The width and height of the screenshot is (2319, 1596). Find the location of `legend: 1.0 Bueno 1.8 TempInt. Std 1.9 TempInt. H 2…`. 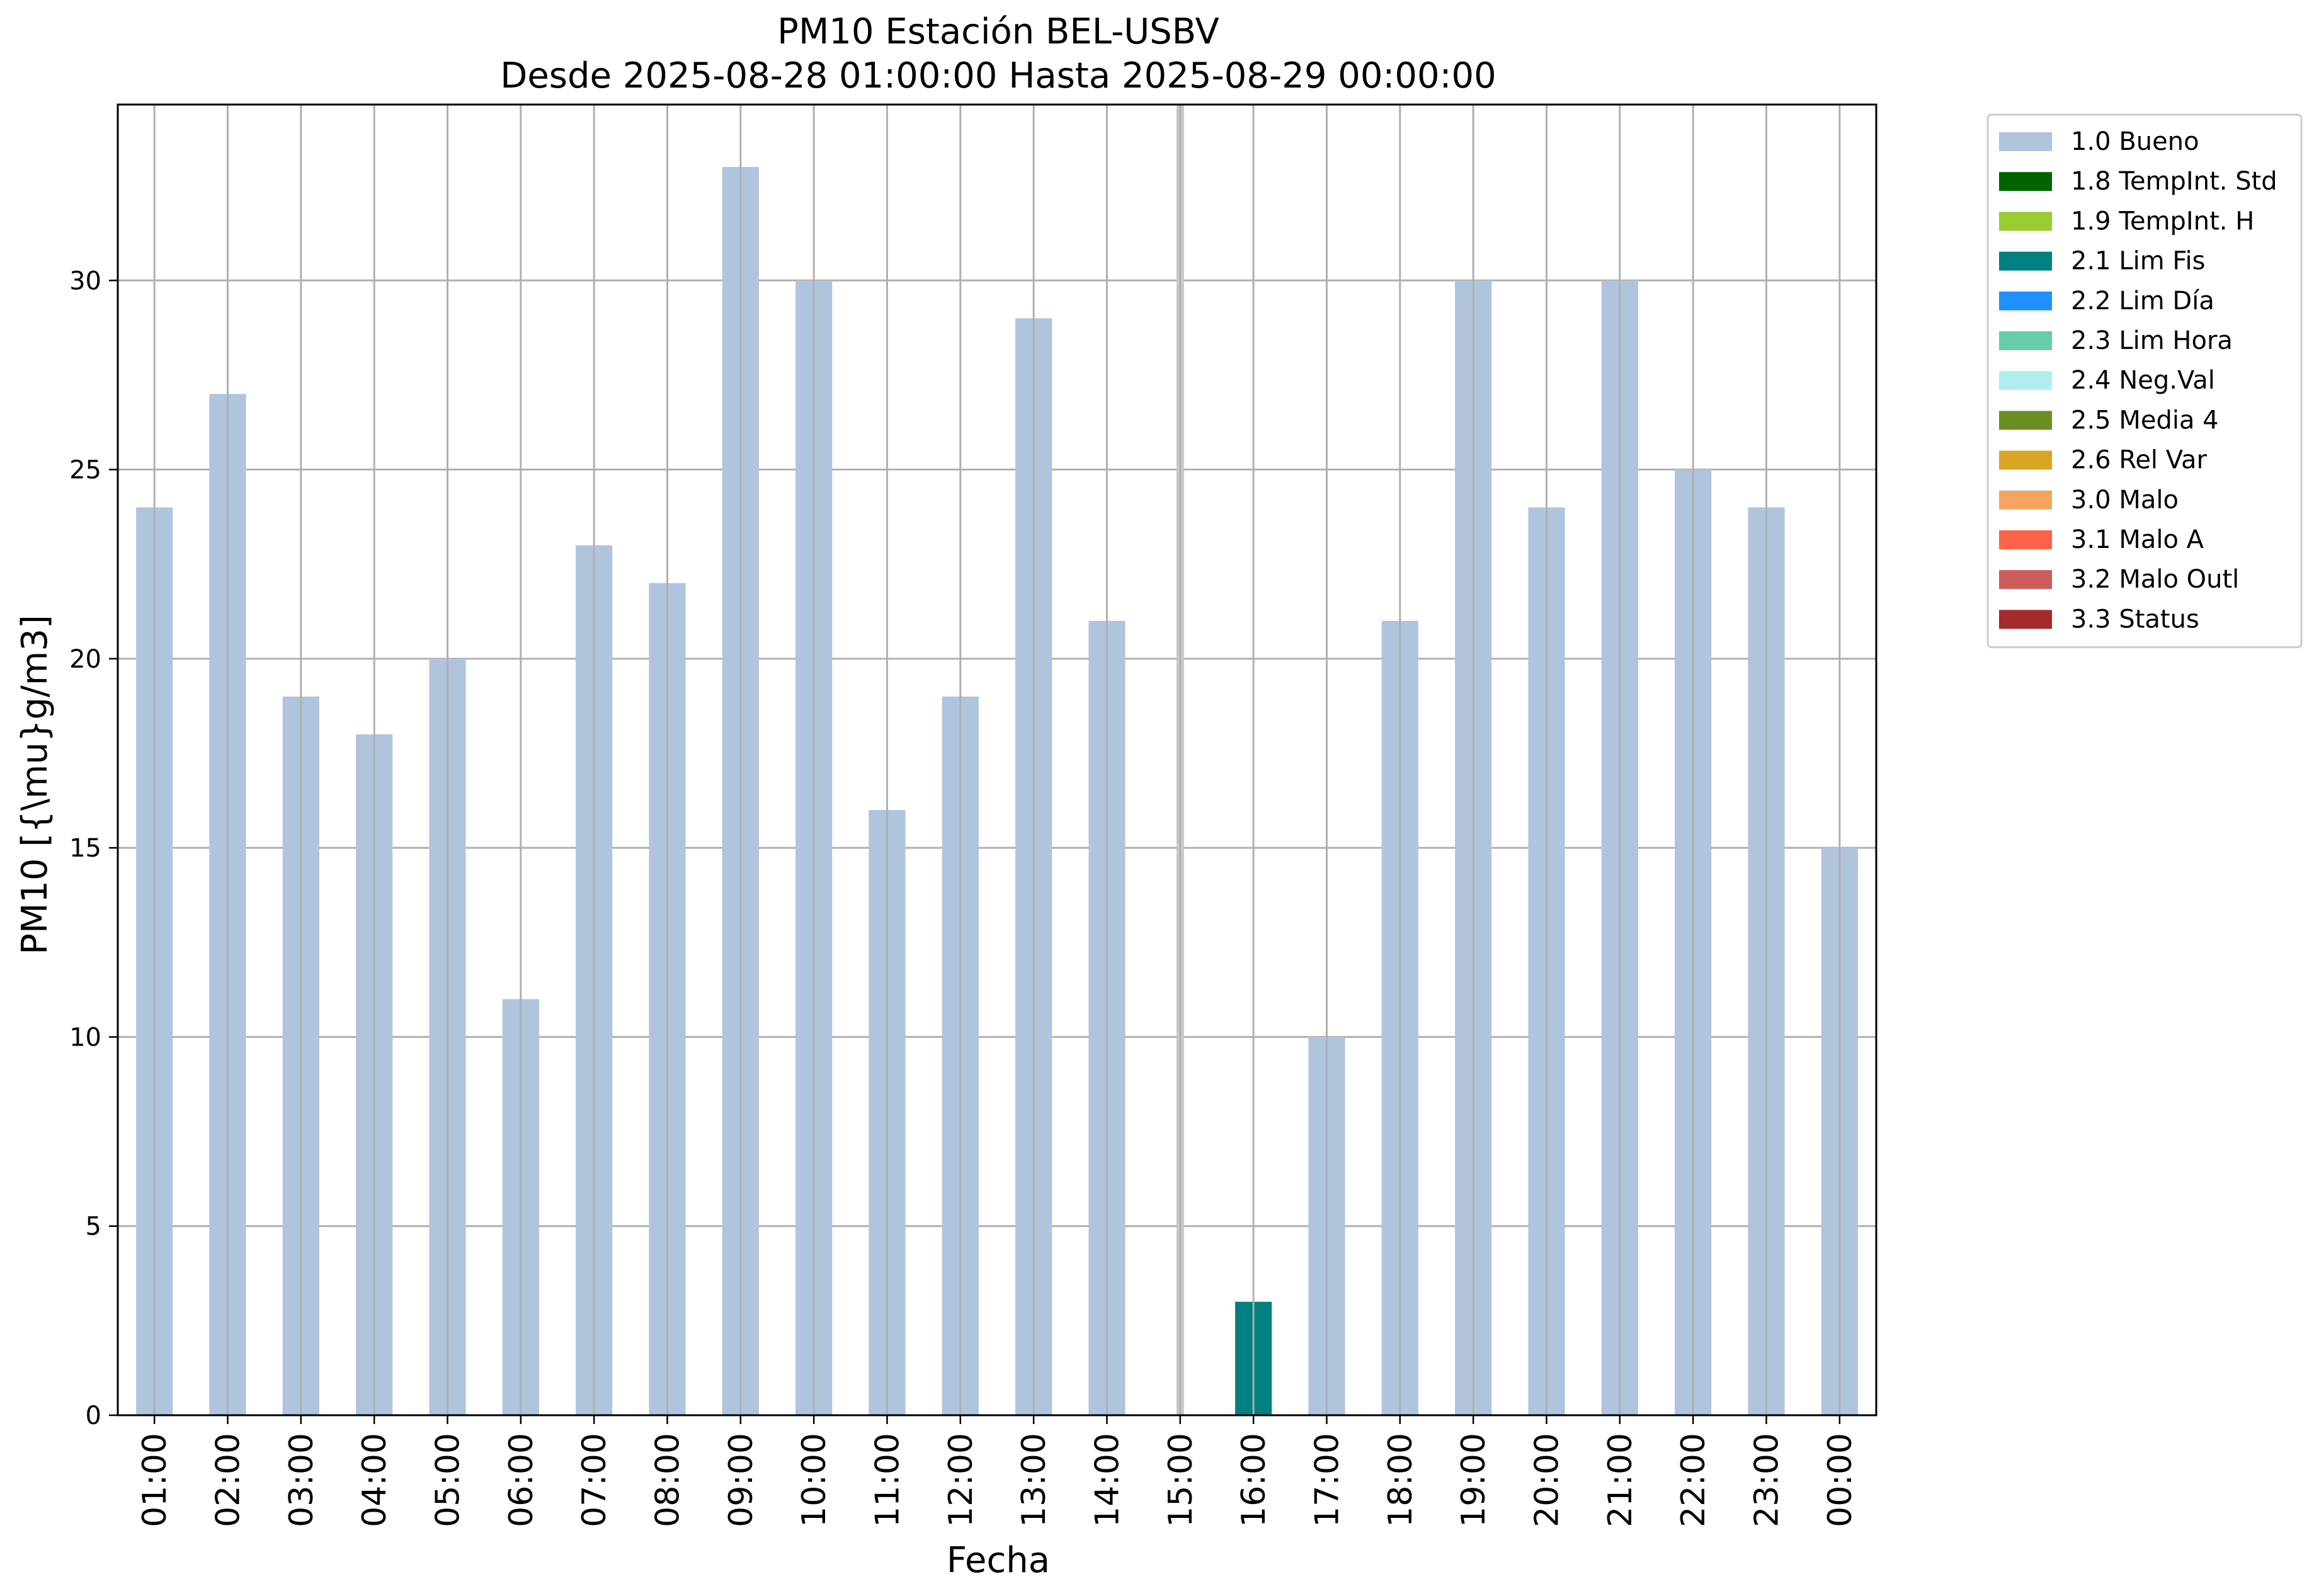

legend: 1.0 Bueno 1.8 TempInt. Std 1.9 TempInt. H 2… is located at coordinates (2144, 381).